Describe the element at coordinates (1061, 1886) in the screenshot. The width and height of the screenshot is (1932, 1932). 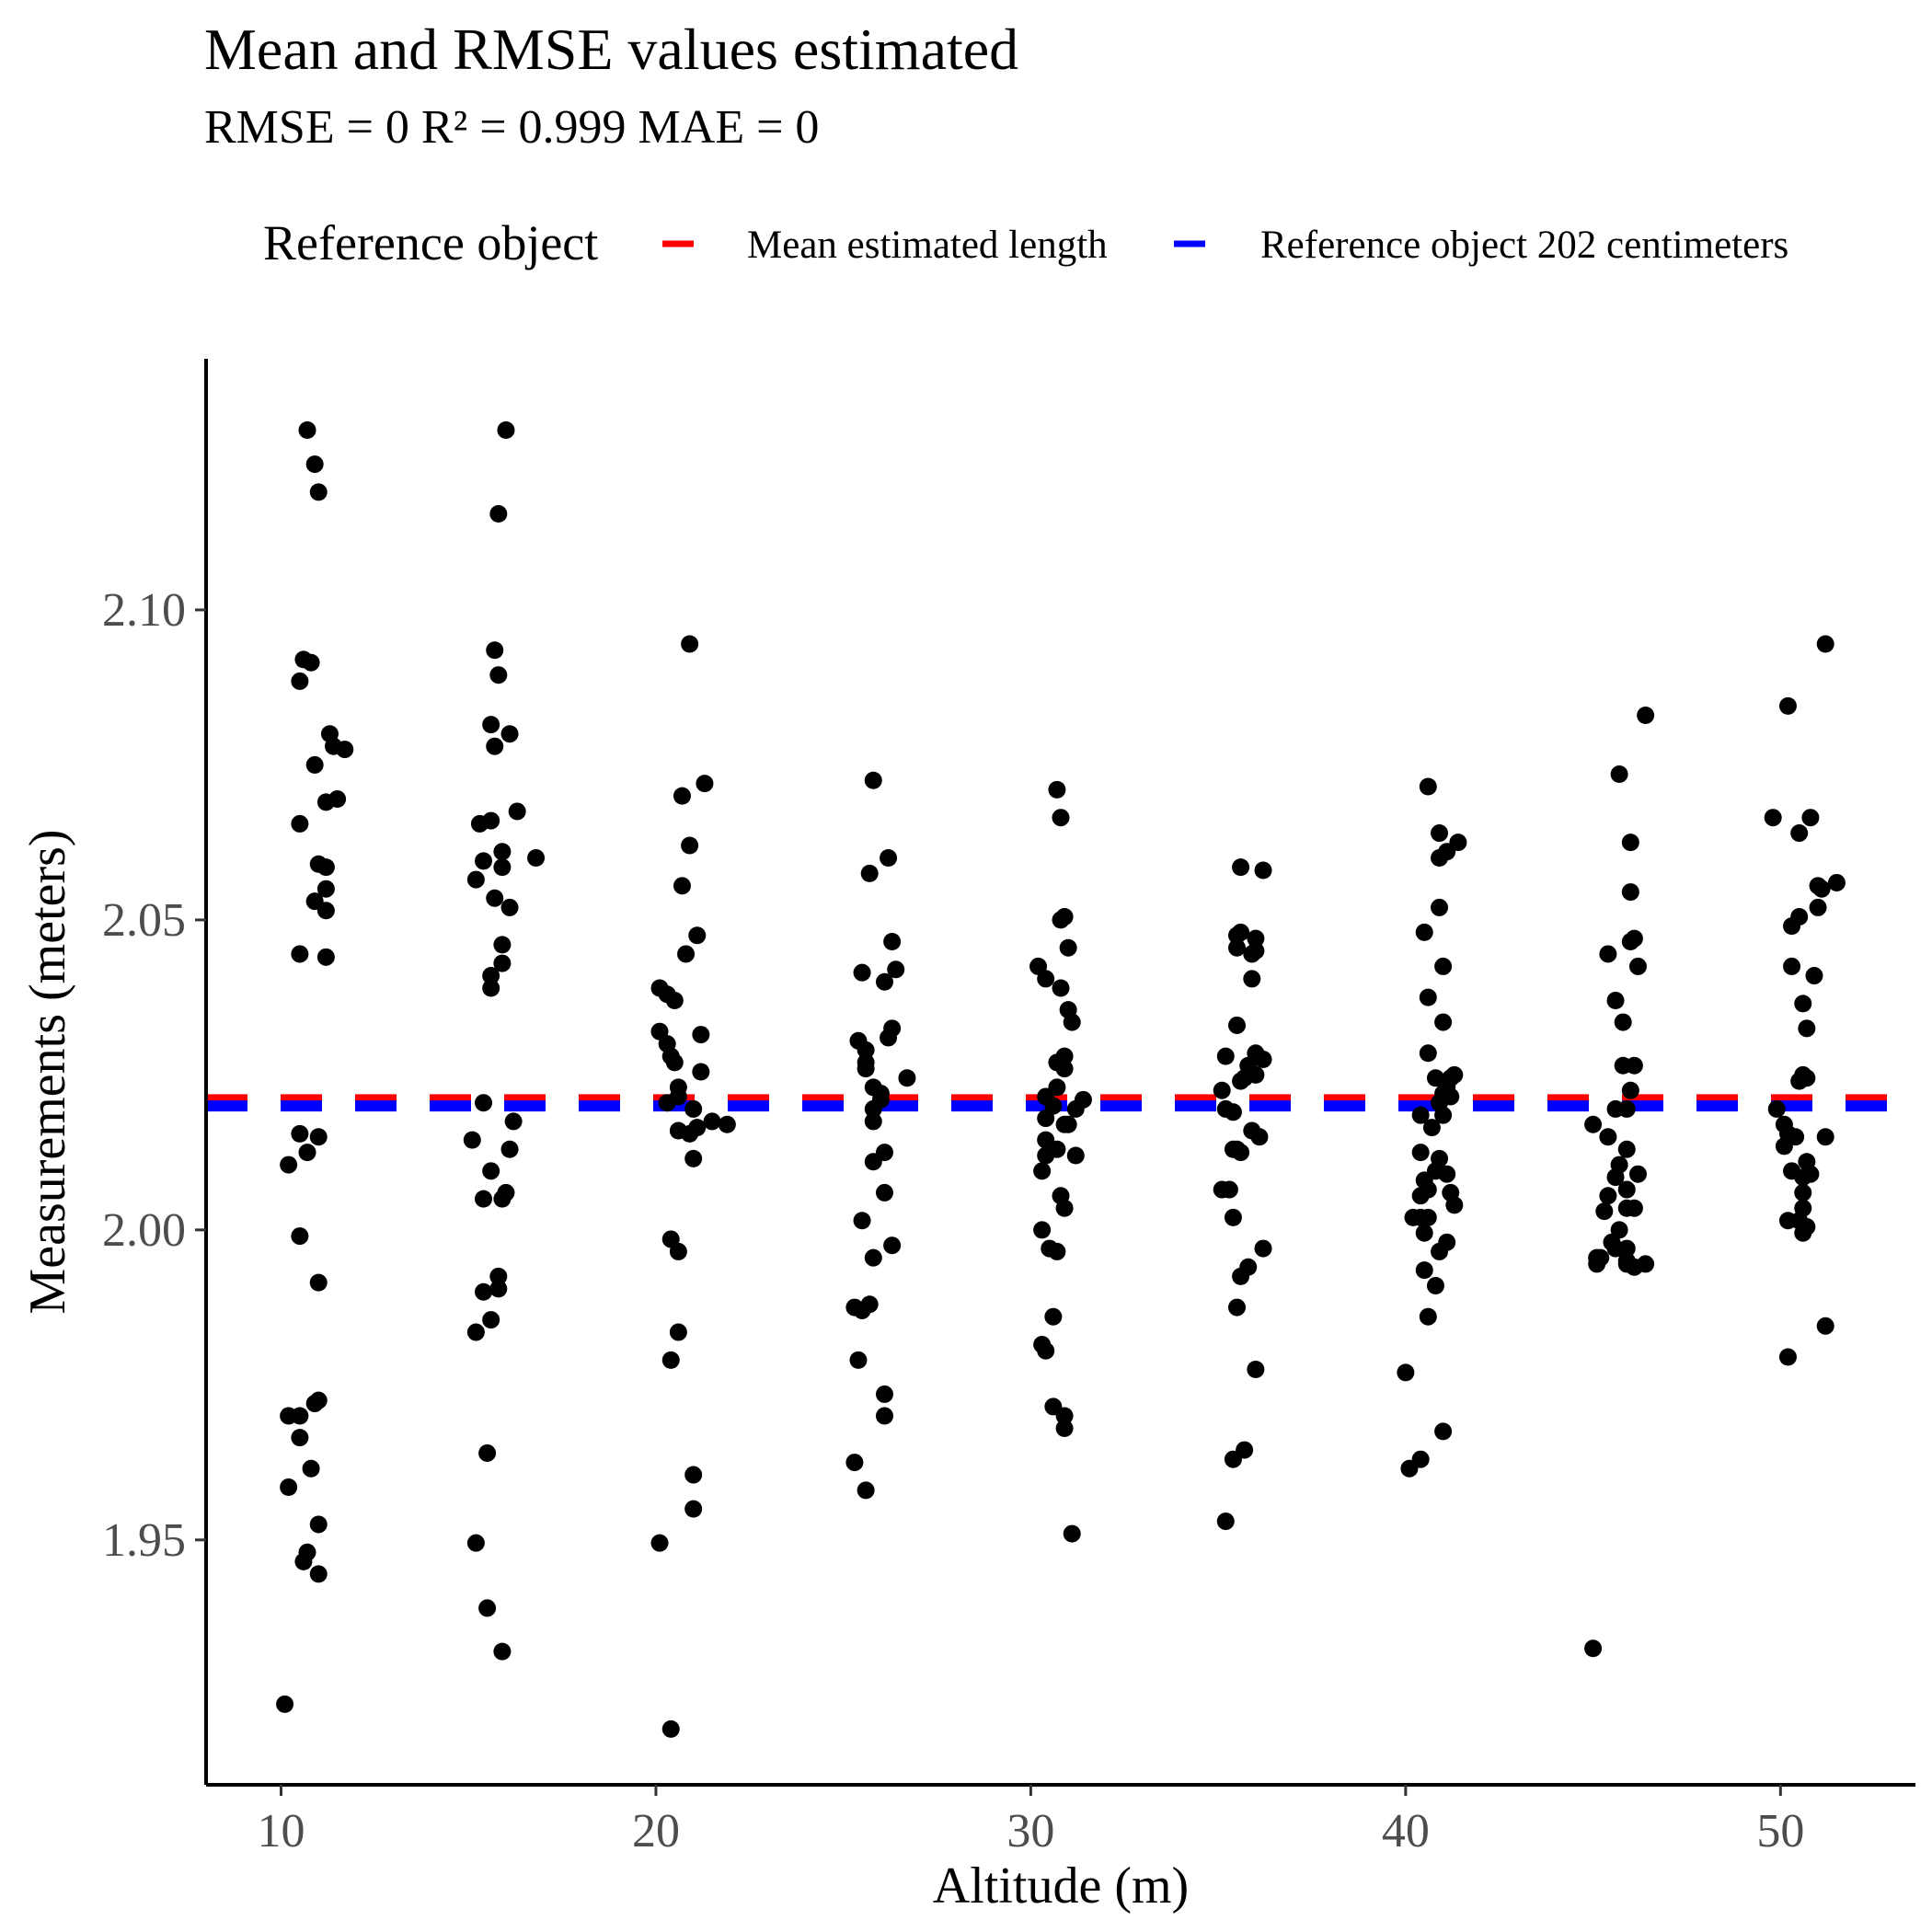
I see `x-axis-title: Altitude (m)` at that location.